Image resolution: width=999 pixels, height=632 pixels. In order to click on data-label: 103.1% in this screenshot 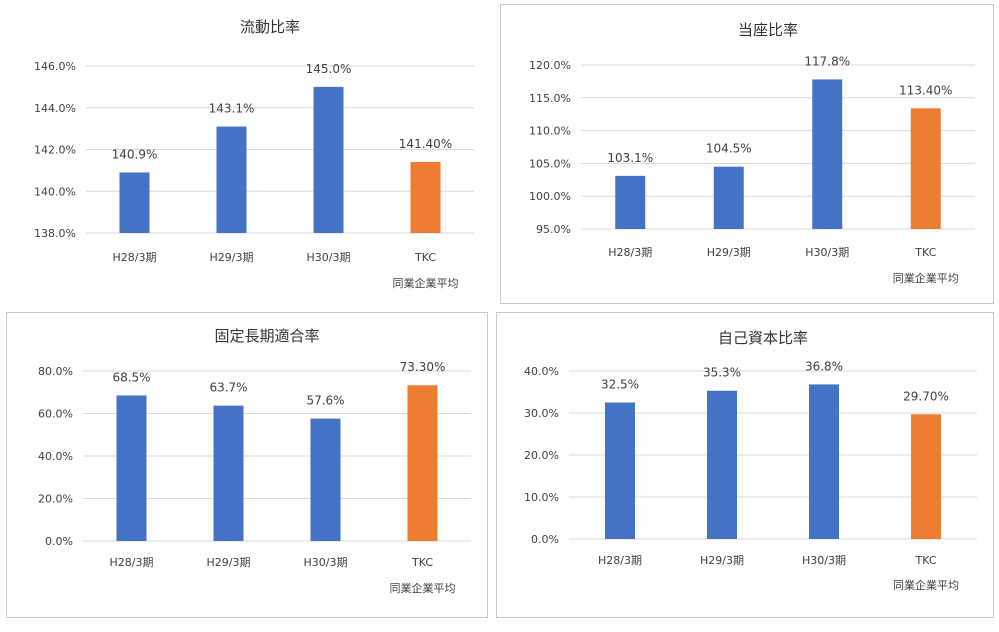, I will do `click(630, 158)`.